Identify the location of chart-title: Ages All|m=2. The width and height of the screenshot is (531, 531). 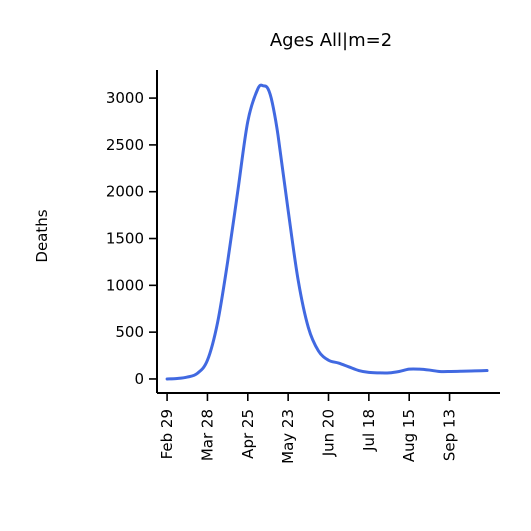
(331, 40).